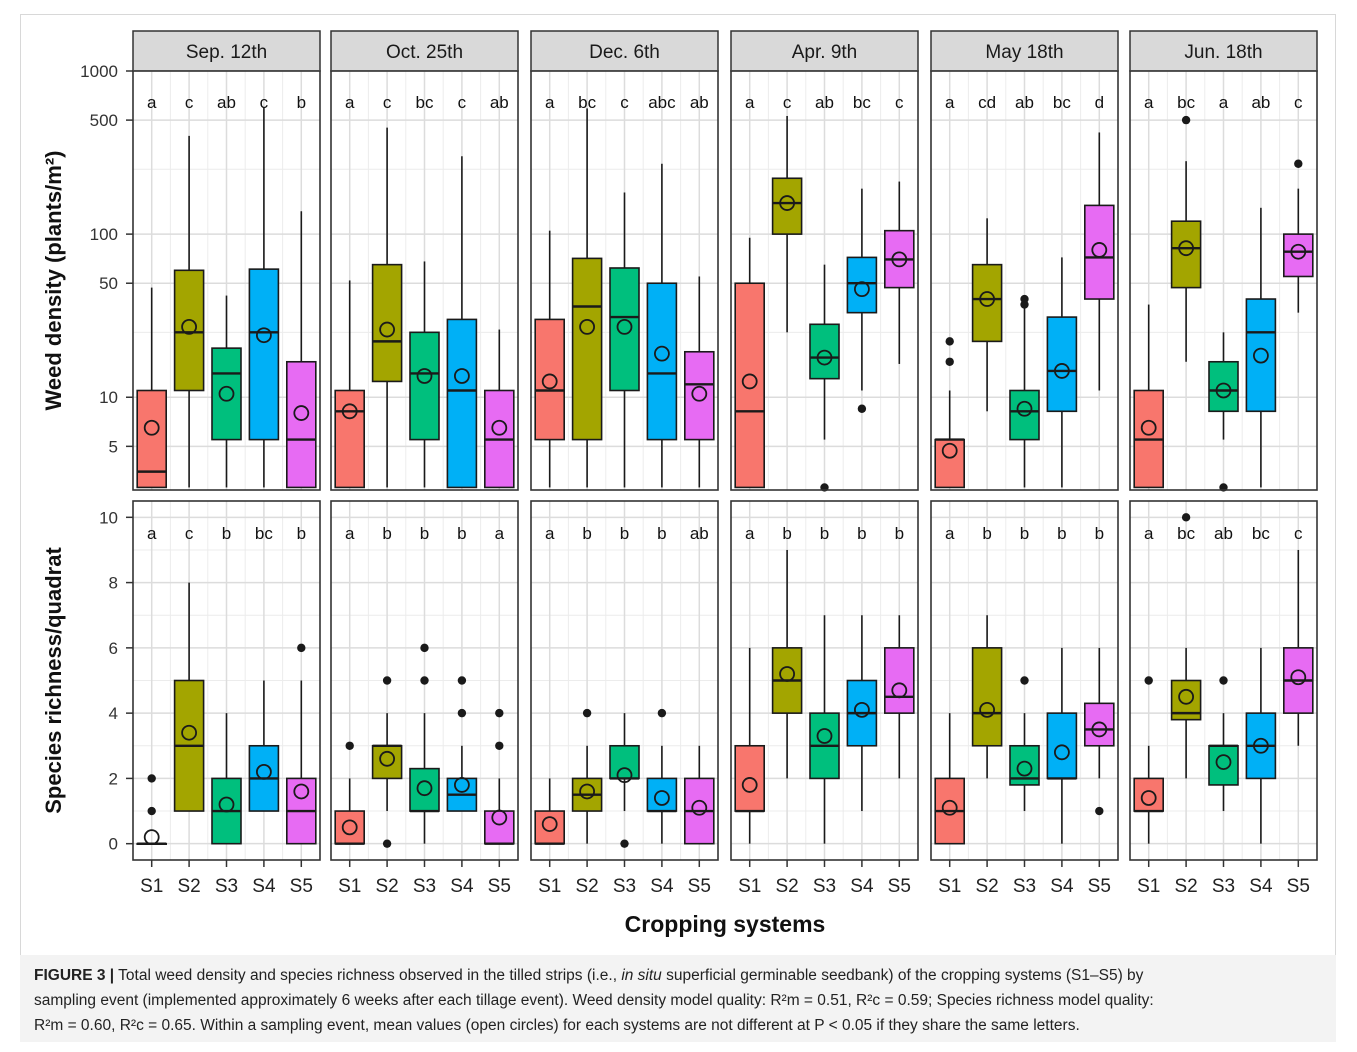 Image resolution: width=1357 pixels, height=1052 pixels. Describe the element at coordinates (1099, 886) in the screenshot. I see `x-tick-label: S5` at that location.